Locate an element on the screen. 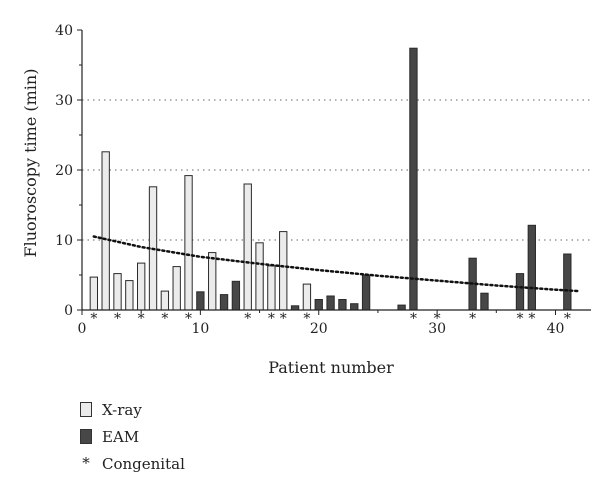 The width and height of the screenshot is (600, 490). congenital-marker-37: * is located at coordinates (519, 319).